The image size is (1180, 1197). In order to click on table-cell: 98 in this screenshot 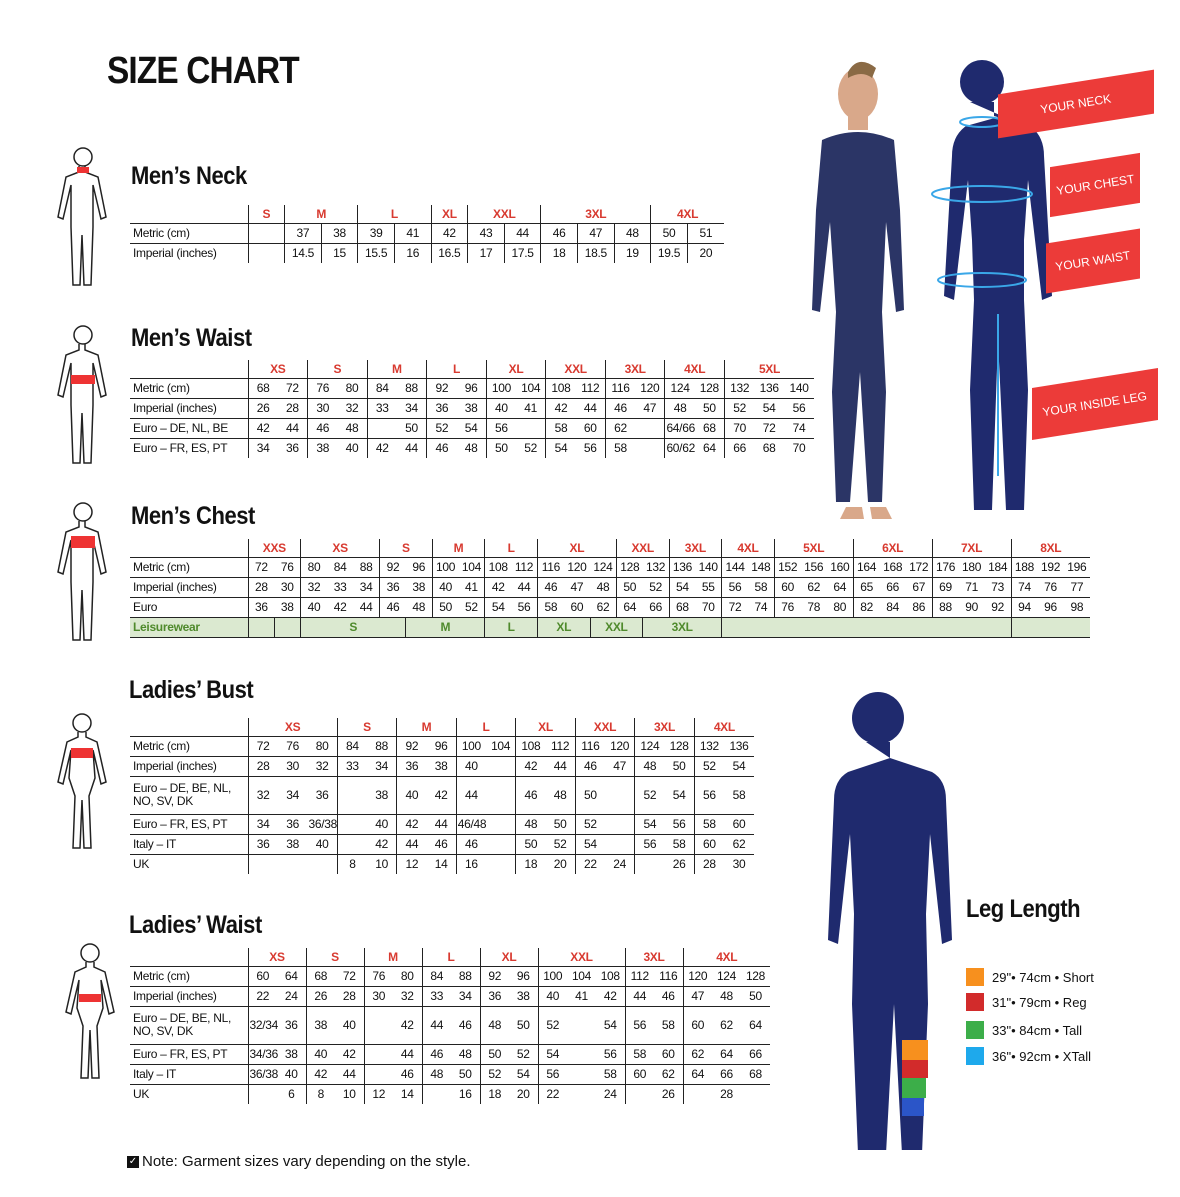, I will do `click(1076, 606)`.